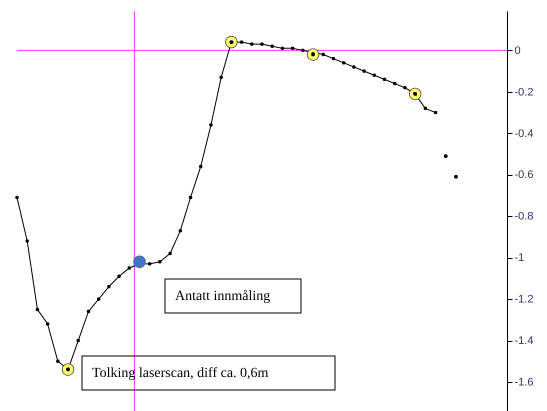  Describe the element at coordinates (524, 382) in the screenshot. I see `y-tick-label: -1.6` at that location.